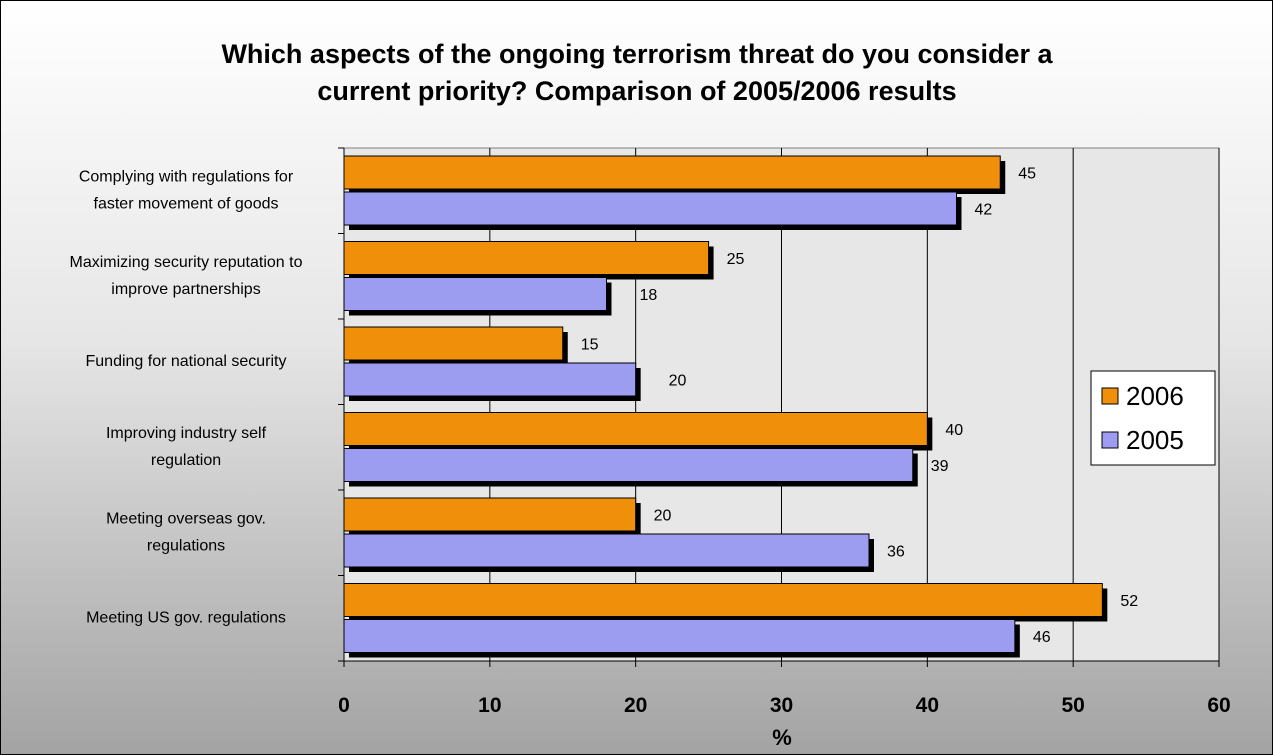 The width and height of the screenshot is (1273, 756). Describe the element at coordinates (940, 466) in the screenshot. I see `data-label: 39` at that location.